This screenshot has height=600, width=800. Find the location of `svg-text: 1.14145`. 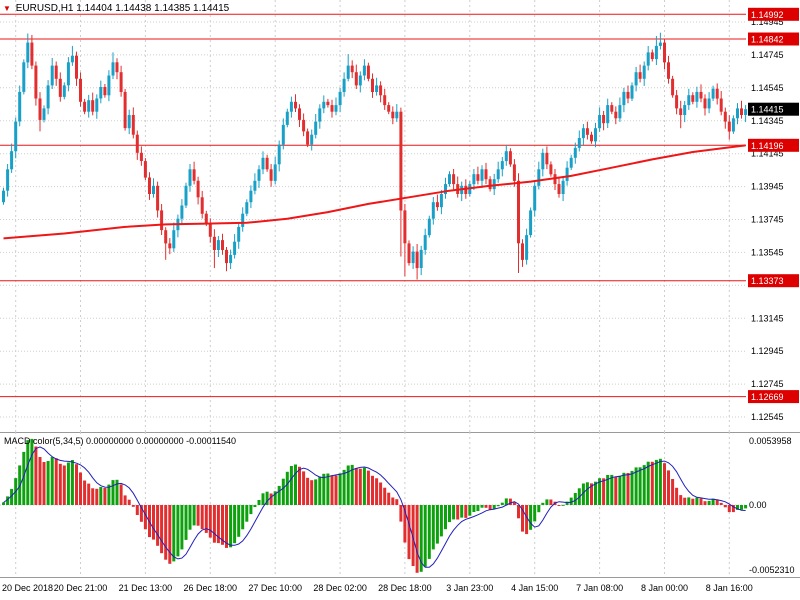

svg-text: 1.14145 is located at coordinates (767, 154).